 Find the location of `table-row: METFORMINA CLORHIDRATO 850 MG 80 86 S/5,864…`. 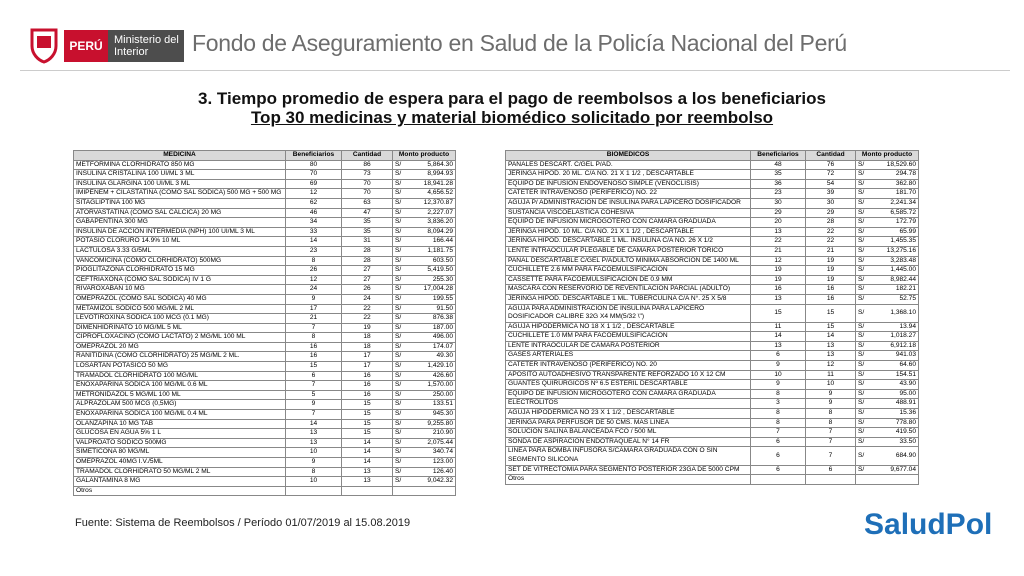

table-row: METFORMINA CLORHIDRATO 850 MG 80 86 S/5,864… is located at coordinates (265, 165).